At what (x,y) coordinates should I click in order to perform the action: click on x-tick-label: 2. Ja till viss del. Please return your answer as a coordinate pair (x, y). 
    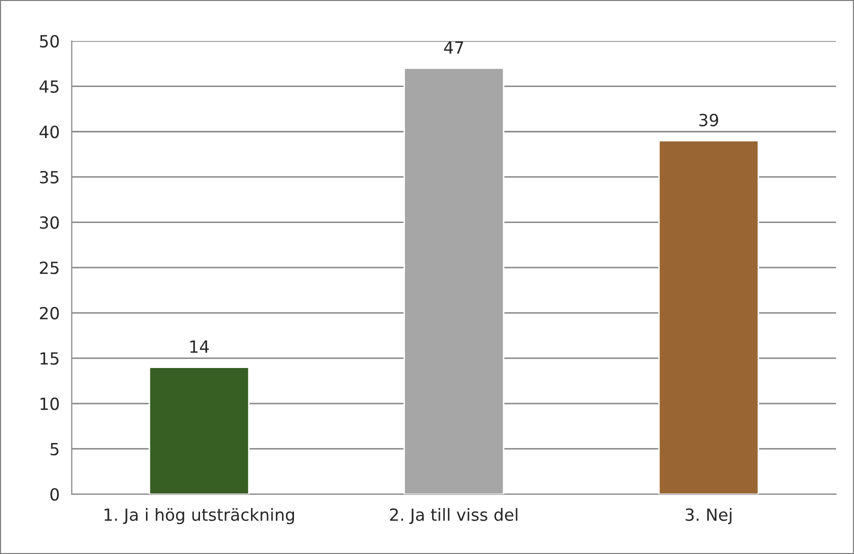
    Looking at the image, I should click on (454, 516).